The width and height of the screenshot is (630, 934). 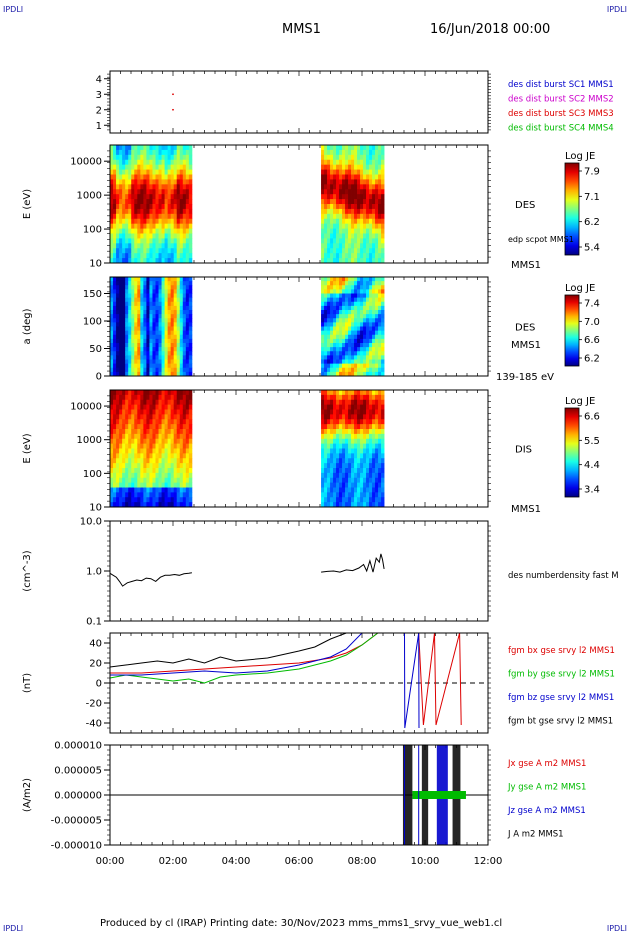 What do you see at coordinates (592, 465) in the screenshot?
I see `colorbar-tick-label: 4.4` at bounding box center [592, 465].